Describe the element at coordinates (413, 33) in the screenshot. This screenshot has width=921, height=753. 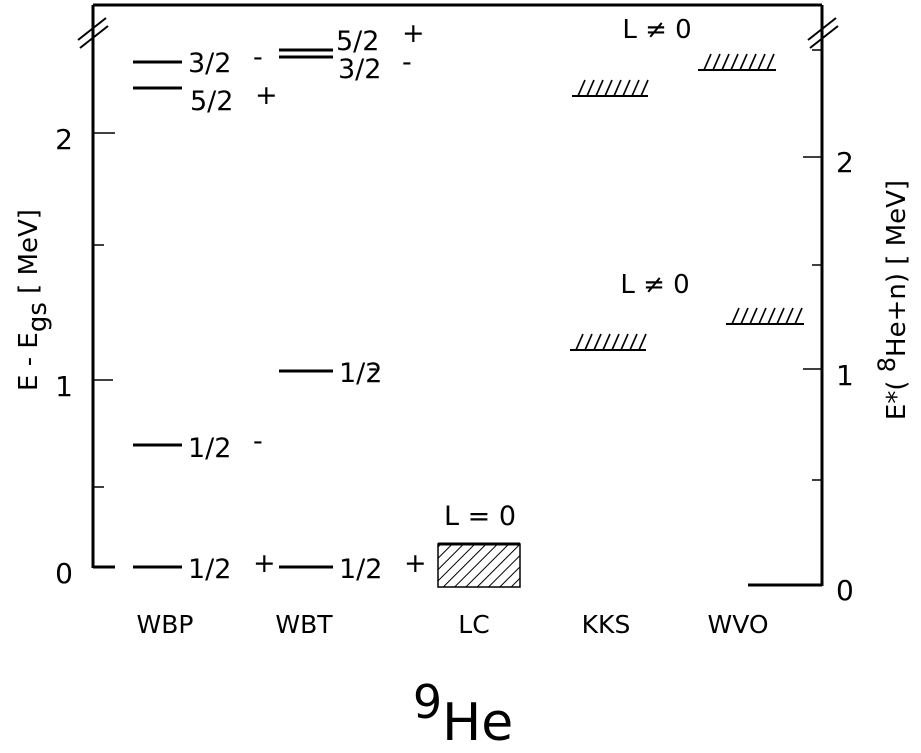
I see `wbt-level-3-parity: +` at that location.